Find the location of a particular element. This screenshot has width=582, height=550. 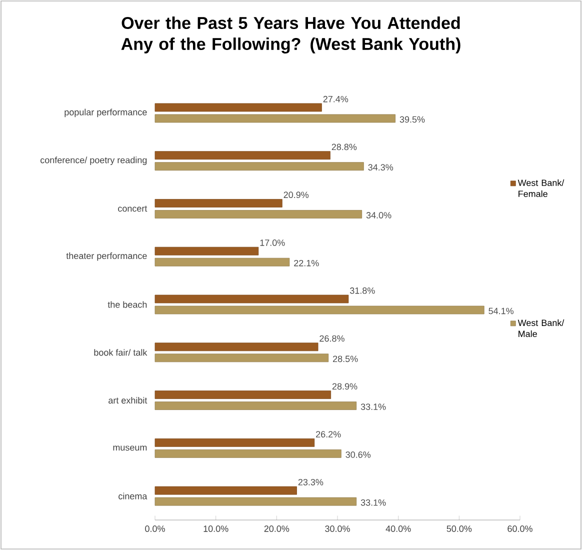

x-tick-label: 40.0% is located at coordinates (398, 529).